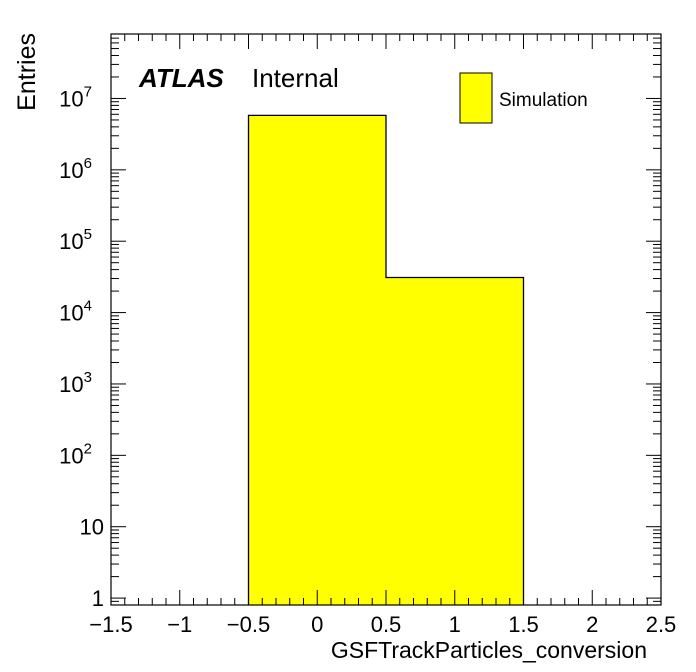  I want to click on x-tick-label: 1, so click(455, 624).